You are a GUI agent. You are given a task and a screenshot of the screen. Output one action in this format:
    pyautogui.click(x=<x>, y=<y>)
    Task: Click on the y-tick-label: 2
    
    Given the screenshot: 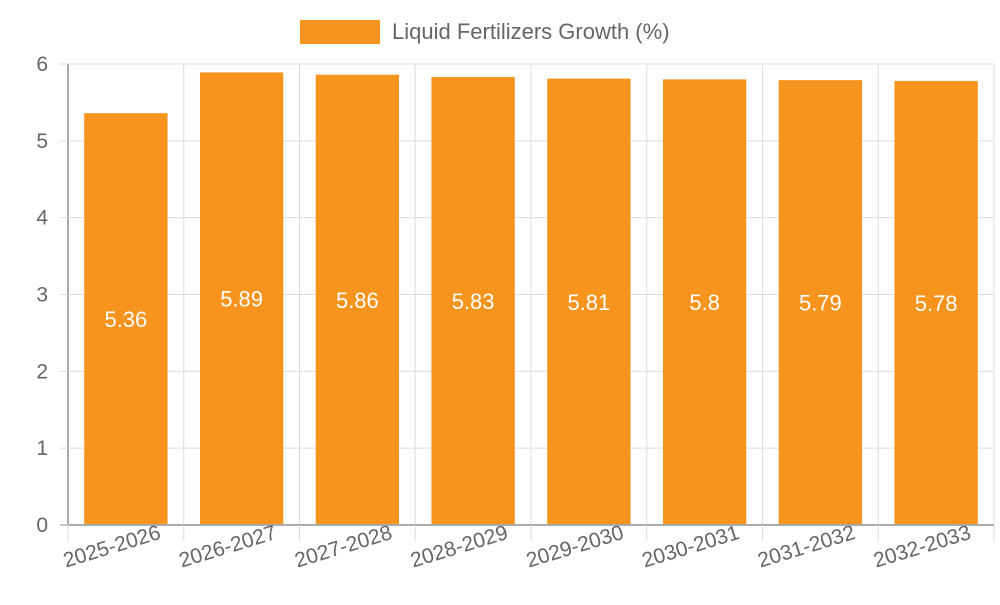 What is the action you would take?
    pyautogui.click(x=42, y=371)
    